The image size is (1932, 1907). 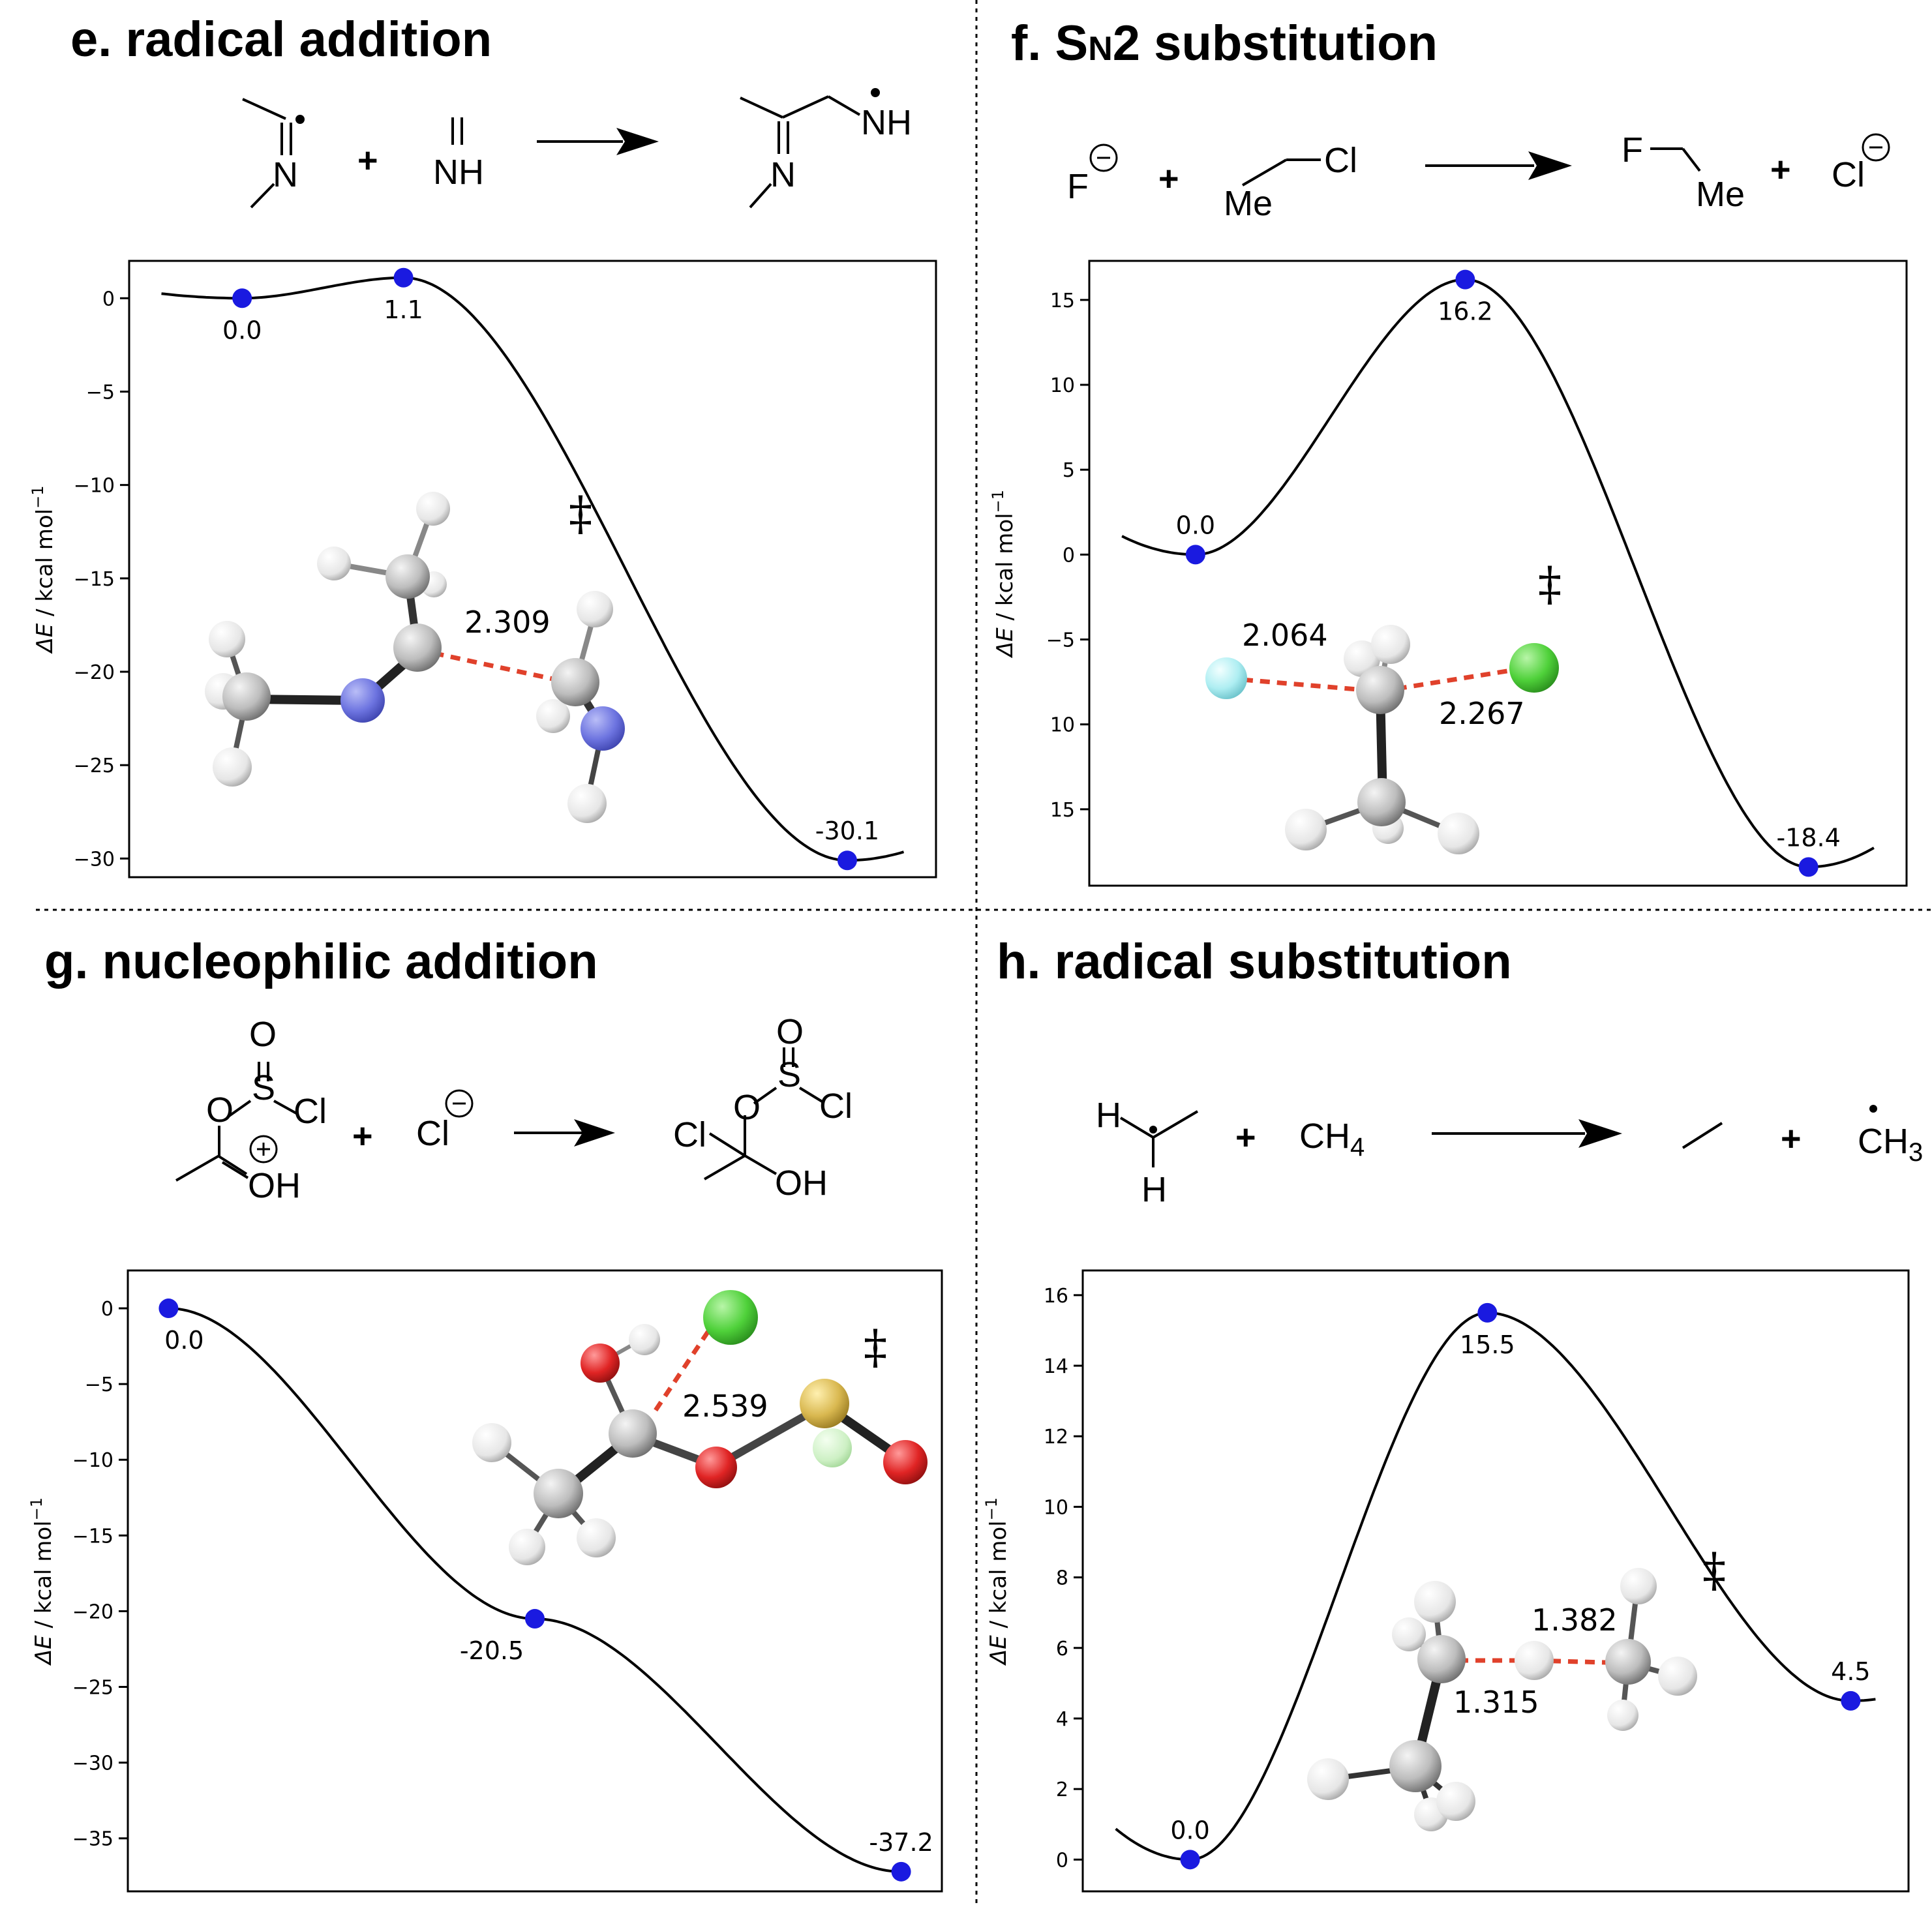 What do you see at coordinates (1496, 1702) in the screenshot?
I see `bond-distance: 1.315` at bounding box center [1496, 1702].